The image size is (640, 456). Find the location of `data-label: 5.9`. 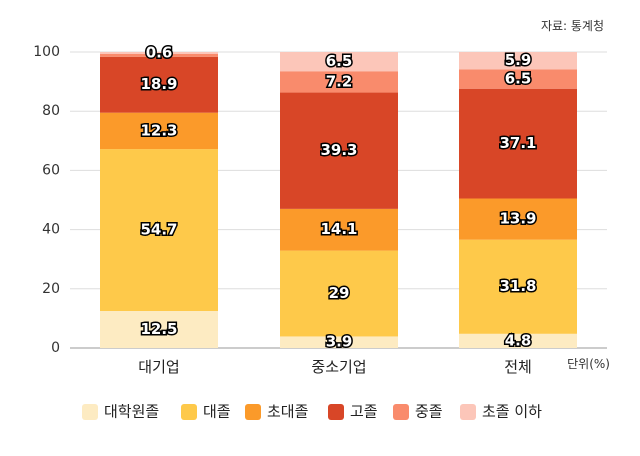

data-label: 5.9 is located at coordinates (518, 60).